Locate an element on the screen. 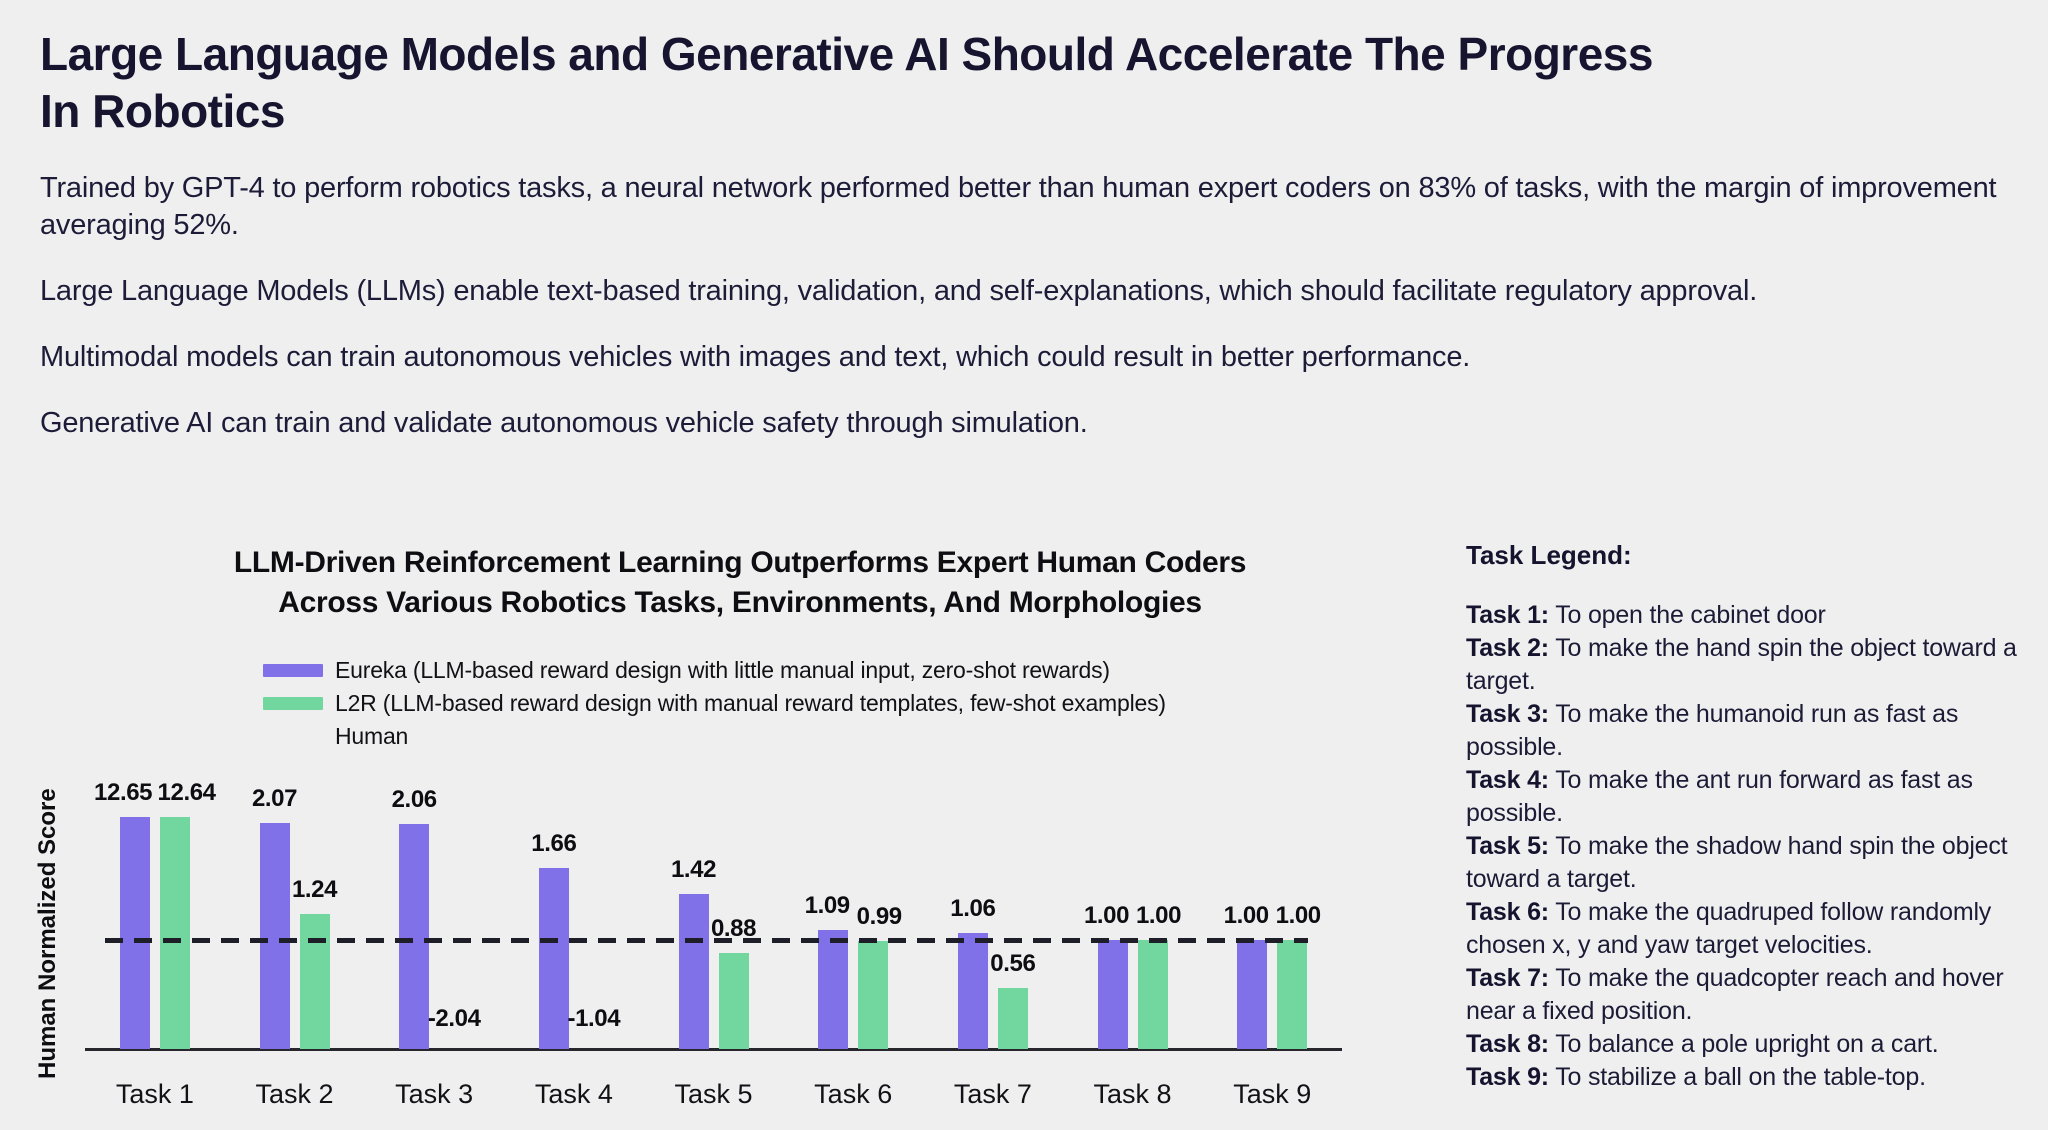  x-tick-label: Task 5 is located at coordinates (713, 1094).